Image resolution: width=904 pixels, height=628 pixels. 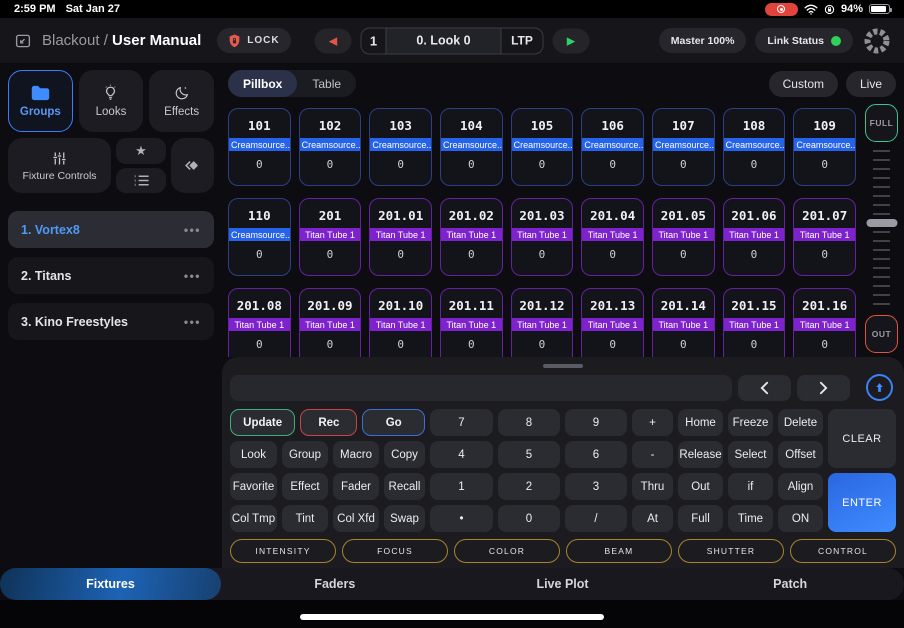 What do you see at coordinates (111, 101) in the screenshot?
I see `sidebar-tab-looks: Looks` at bounding box center [111, 101].